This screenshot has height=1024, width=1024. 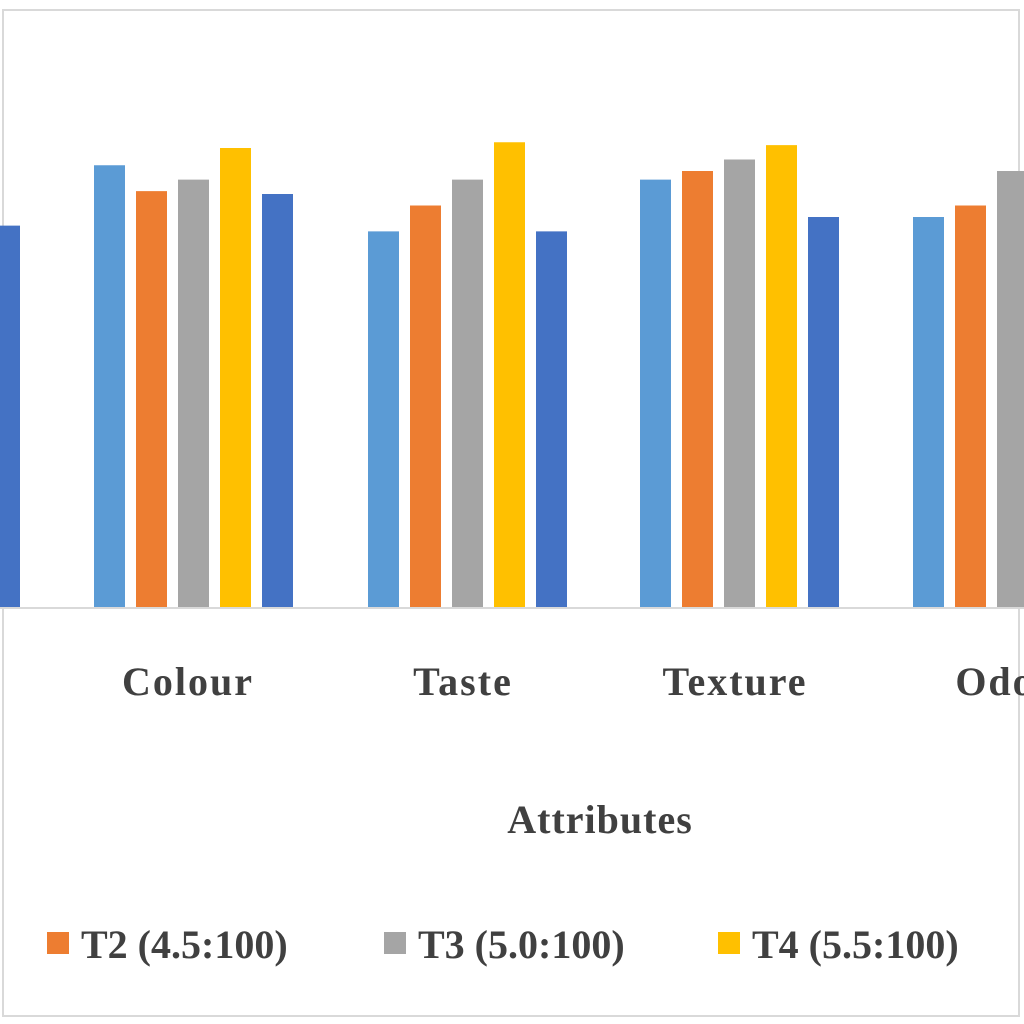 What do you see at coordinates (10, 416) in the screenshot?
I see `bar-ce-s5` at bounding box center [10, 416].